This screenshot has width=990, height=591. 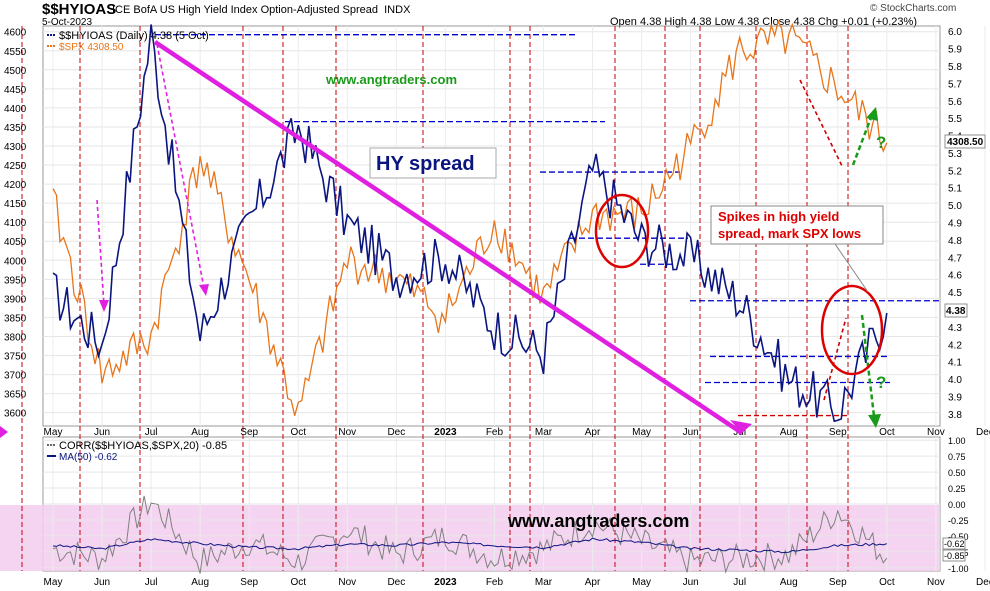 What do you see at coordinates (15, 147) in the screenshot?
I see `left-tick-label: 4300` at bounding box center [15, 147].